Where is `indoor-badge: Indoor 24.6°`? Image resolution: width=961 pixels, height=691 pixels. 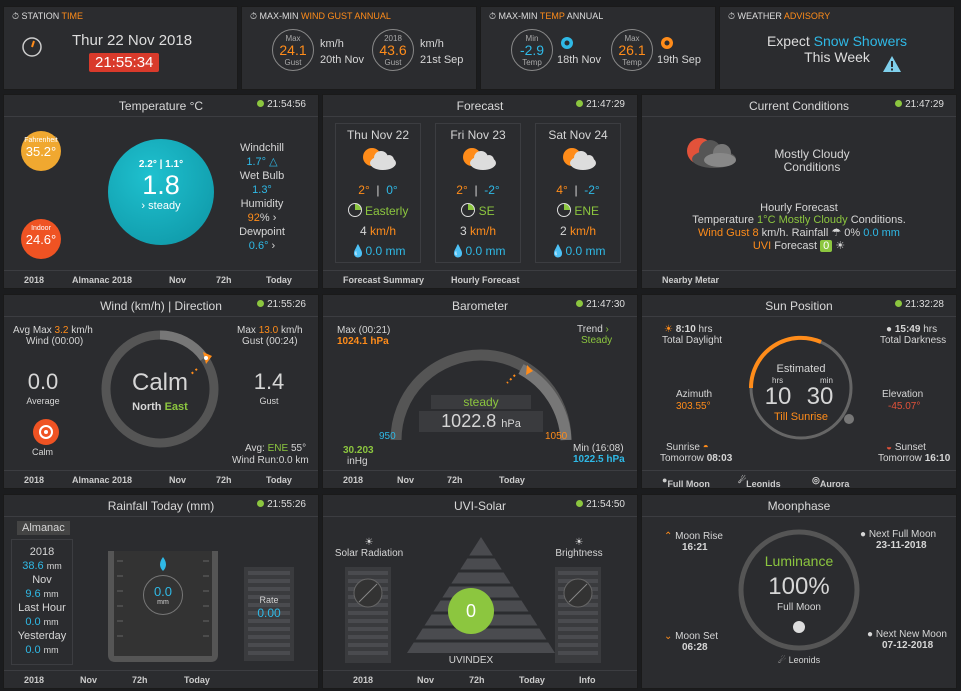 indoor-badge: Indoor 24.6° is located at coordinates (41, 239).